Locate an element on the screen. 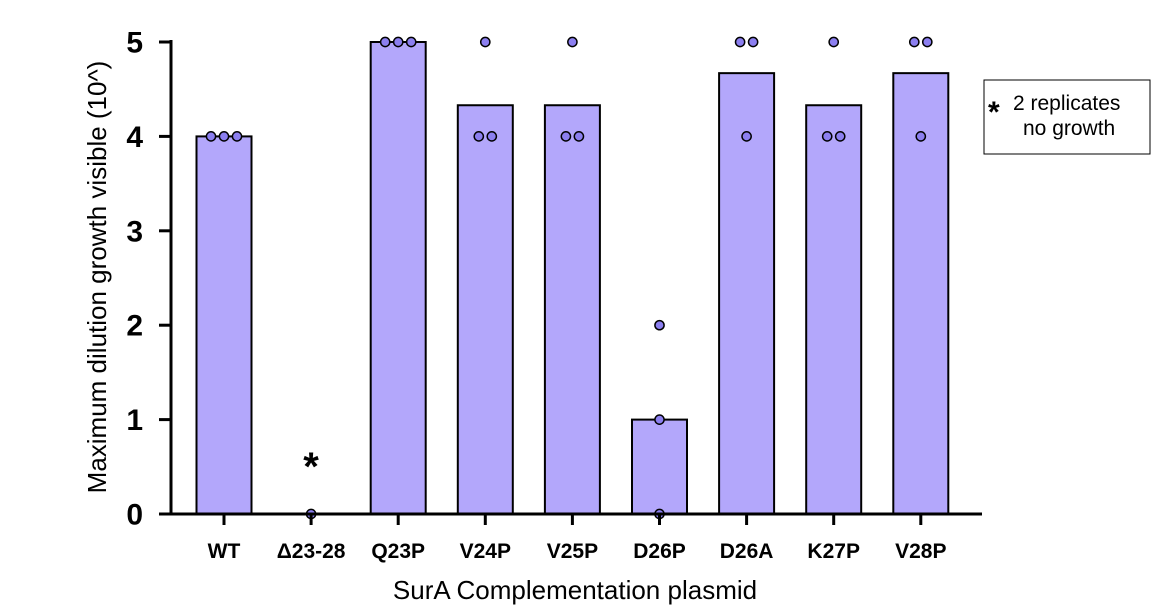  x-tick-label: V28P is located at coordinates (920, 551).